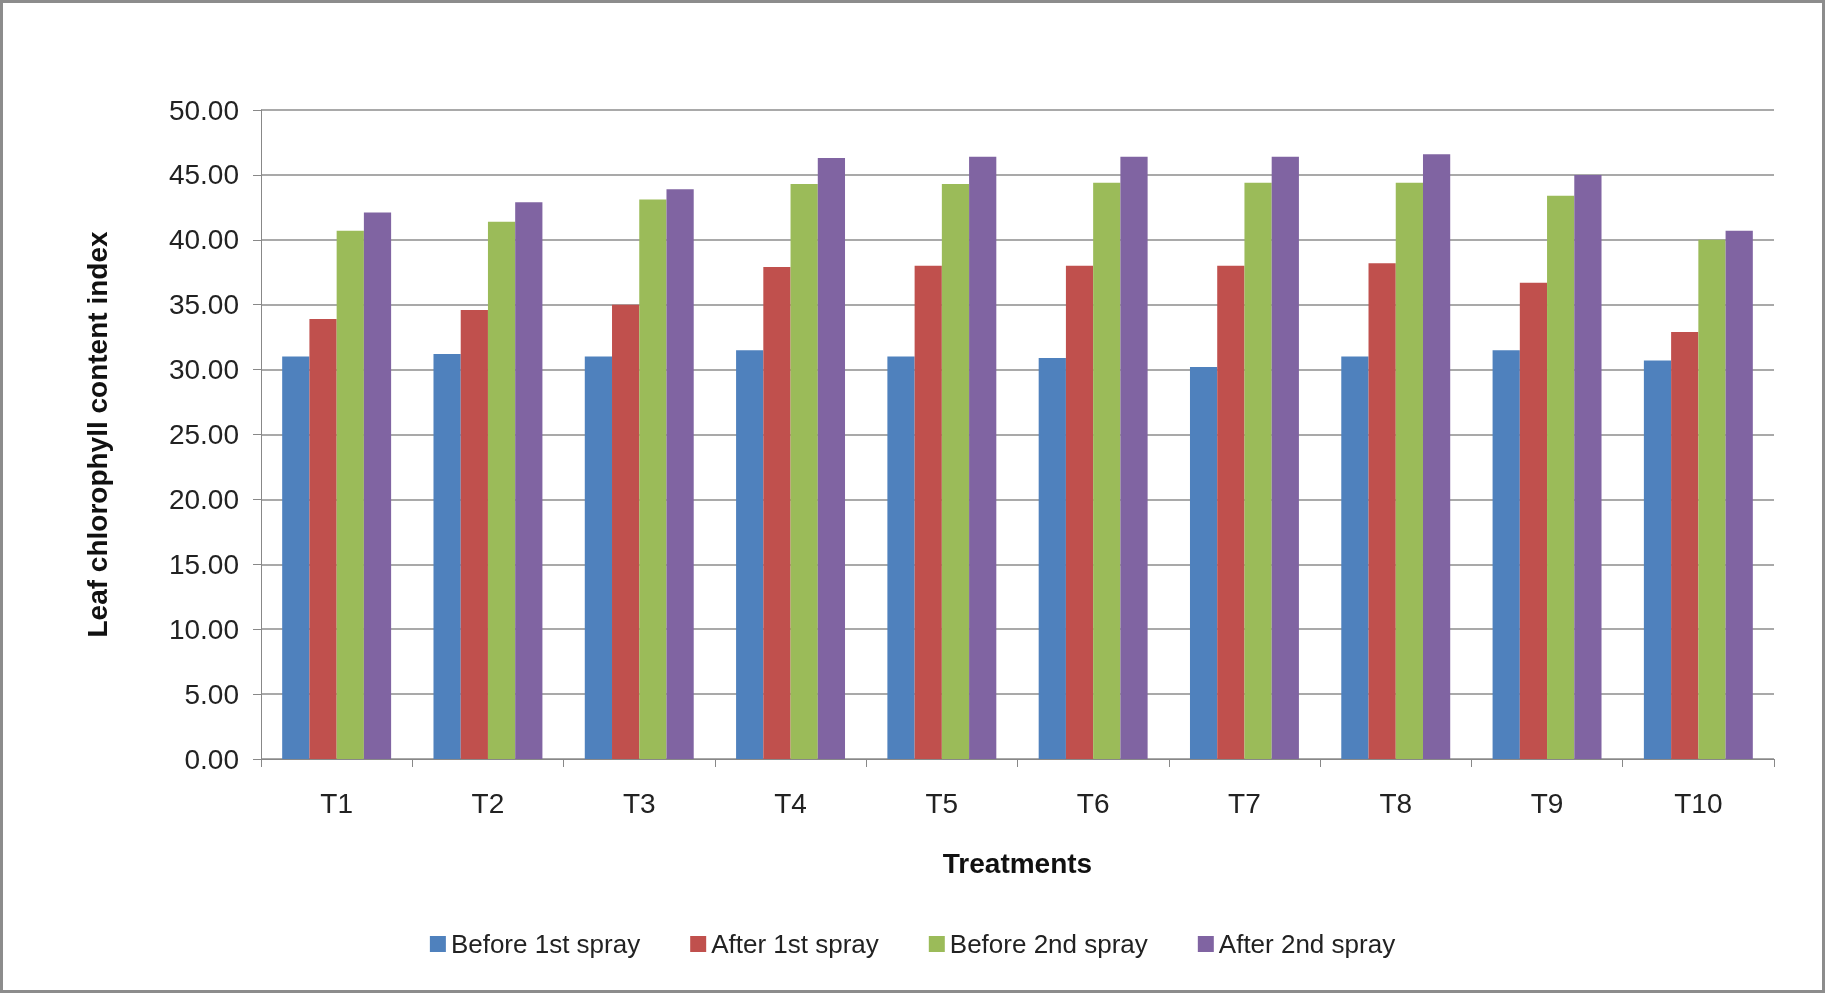 This screenshot has height=993, width=1825. I want to click on y-tick-label: 25.00, so click(203, 434).